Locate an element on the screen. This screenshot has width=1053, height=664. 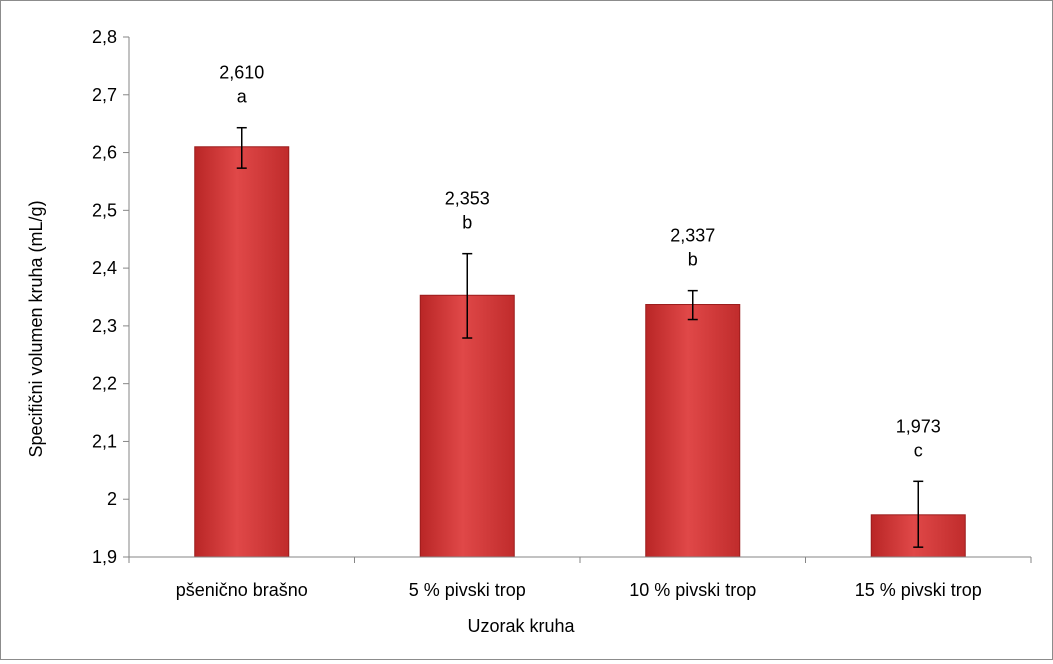
data-label: 2,337 is located at coordinates (692, 236).